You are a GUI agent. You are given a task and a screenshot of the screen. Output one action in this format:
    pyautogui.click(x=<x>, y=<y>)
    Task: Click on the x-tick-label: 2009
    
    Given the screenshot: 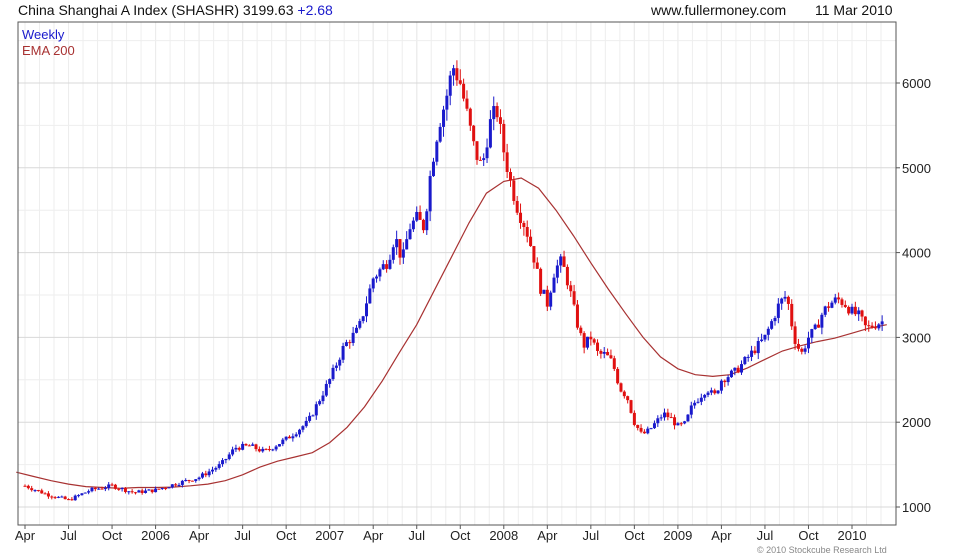 What is the action you would take?
    pyautogui.click(x=677, y=535)
    